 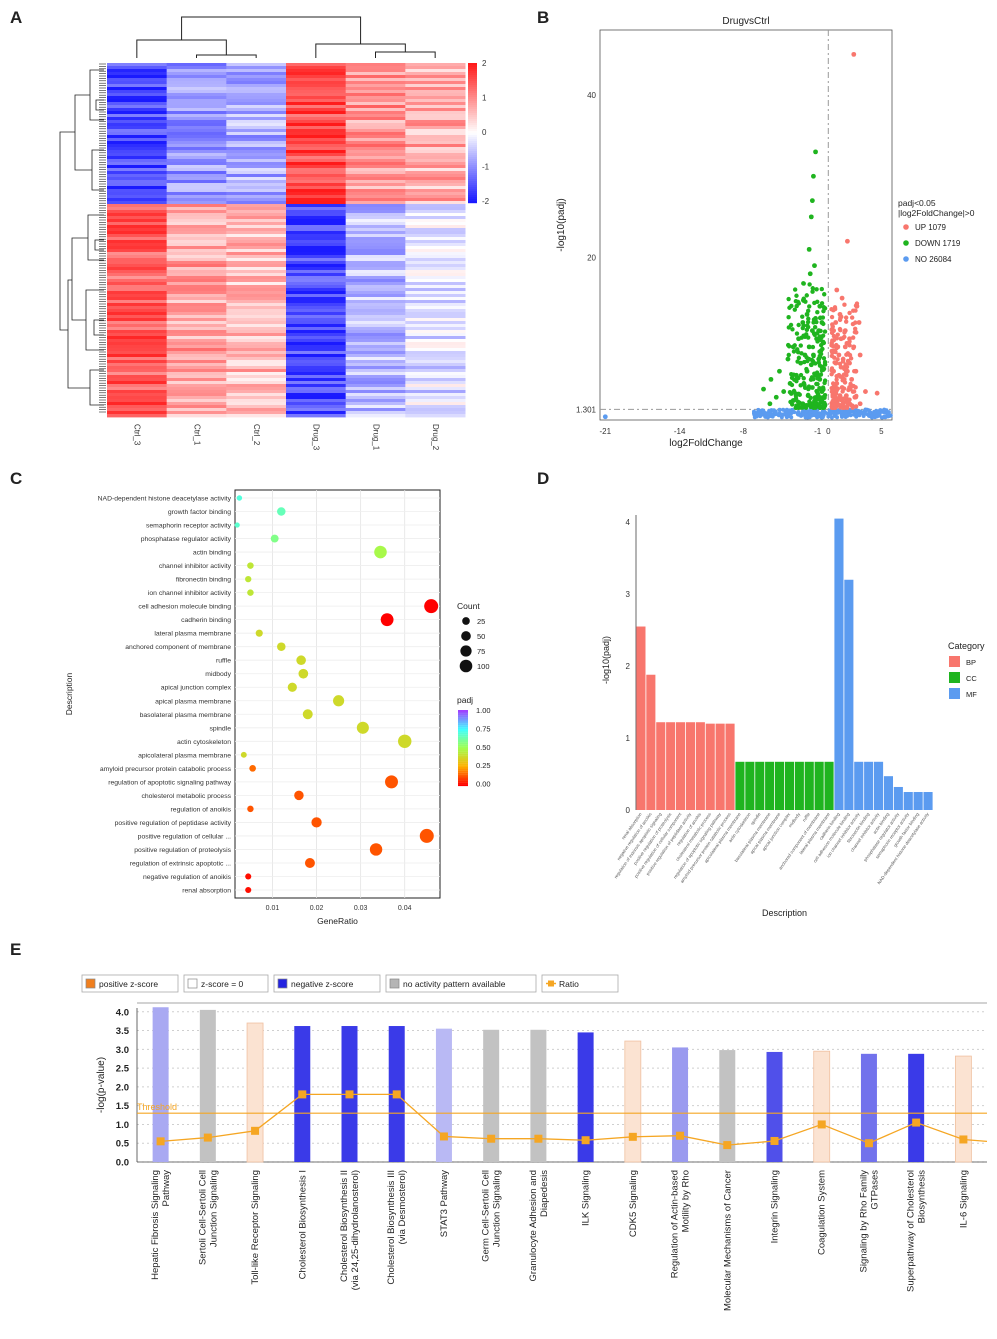 I want to click on pathway-label: Coagulation System, so click(x=822, y=1212).